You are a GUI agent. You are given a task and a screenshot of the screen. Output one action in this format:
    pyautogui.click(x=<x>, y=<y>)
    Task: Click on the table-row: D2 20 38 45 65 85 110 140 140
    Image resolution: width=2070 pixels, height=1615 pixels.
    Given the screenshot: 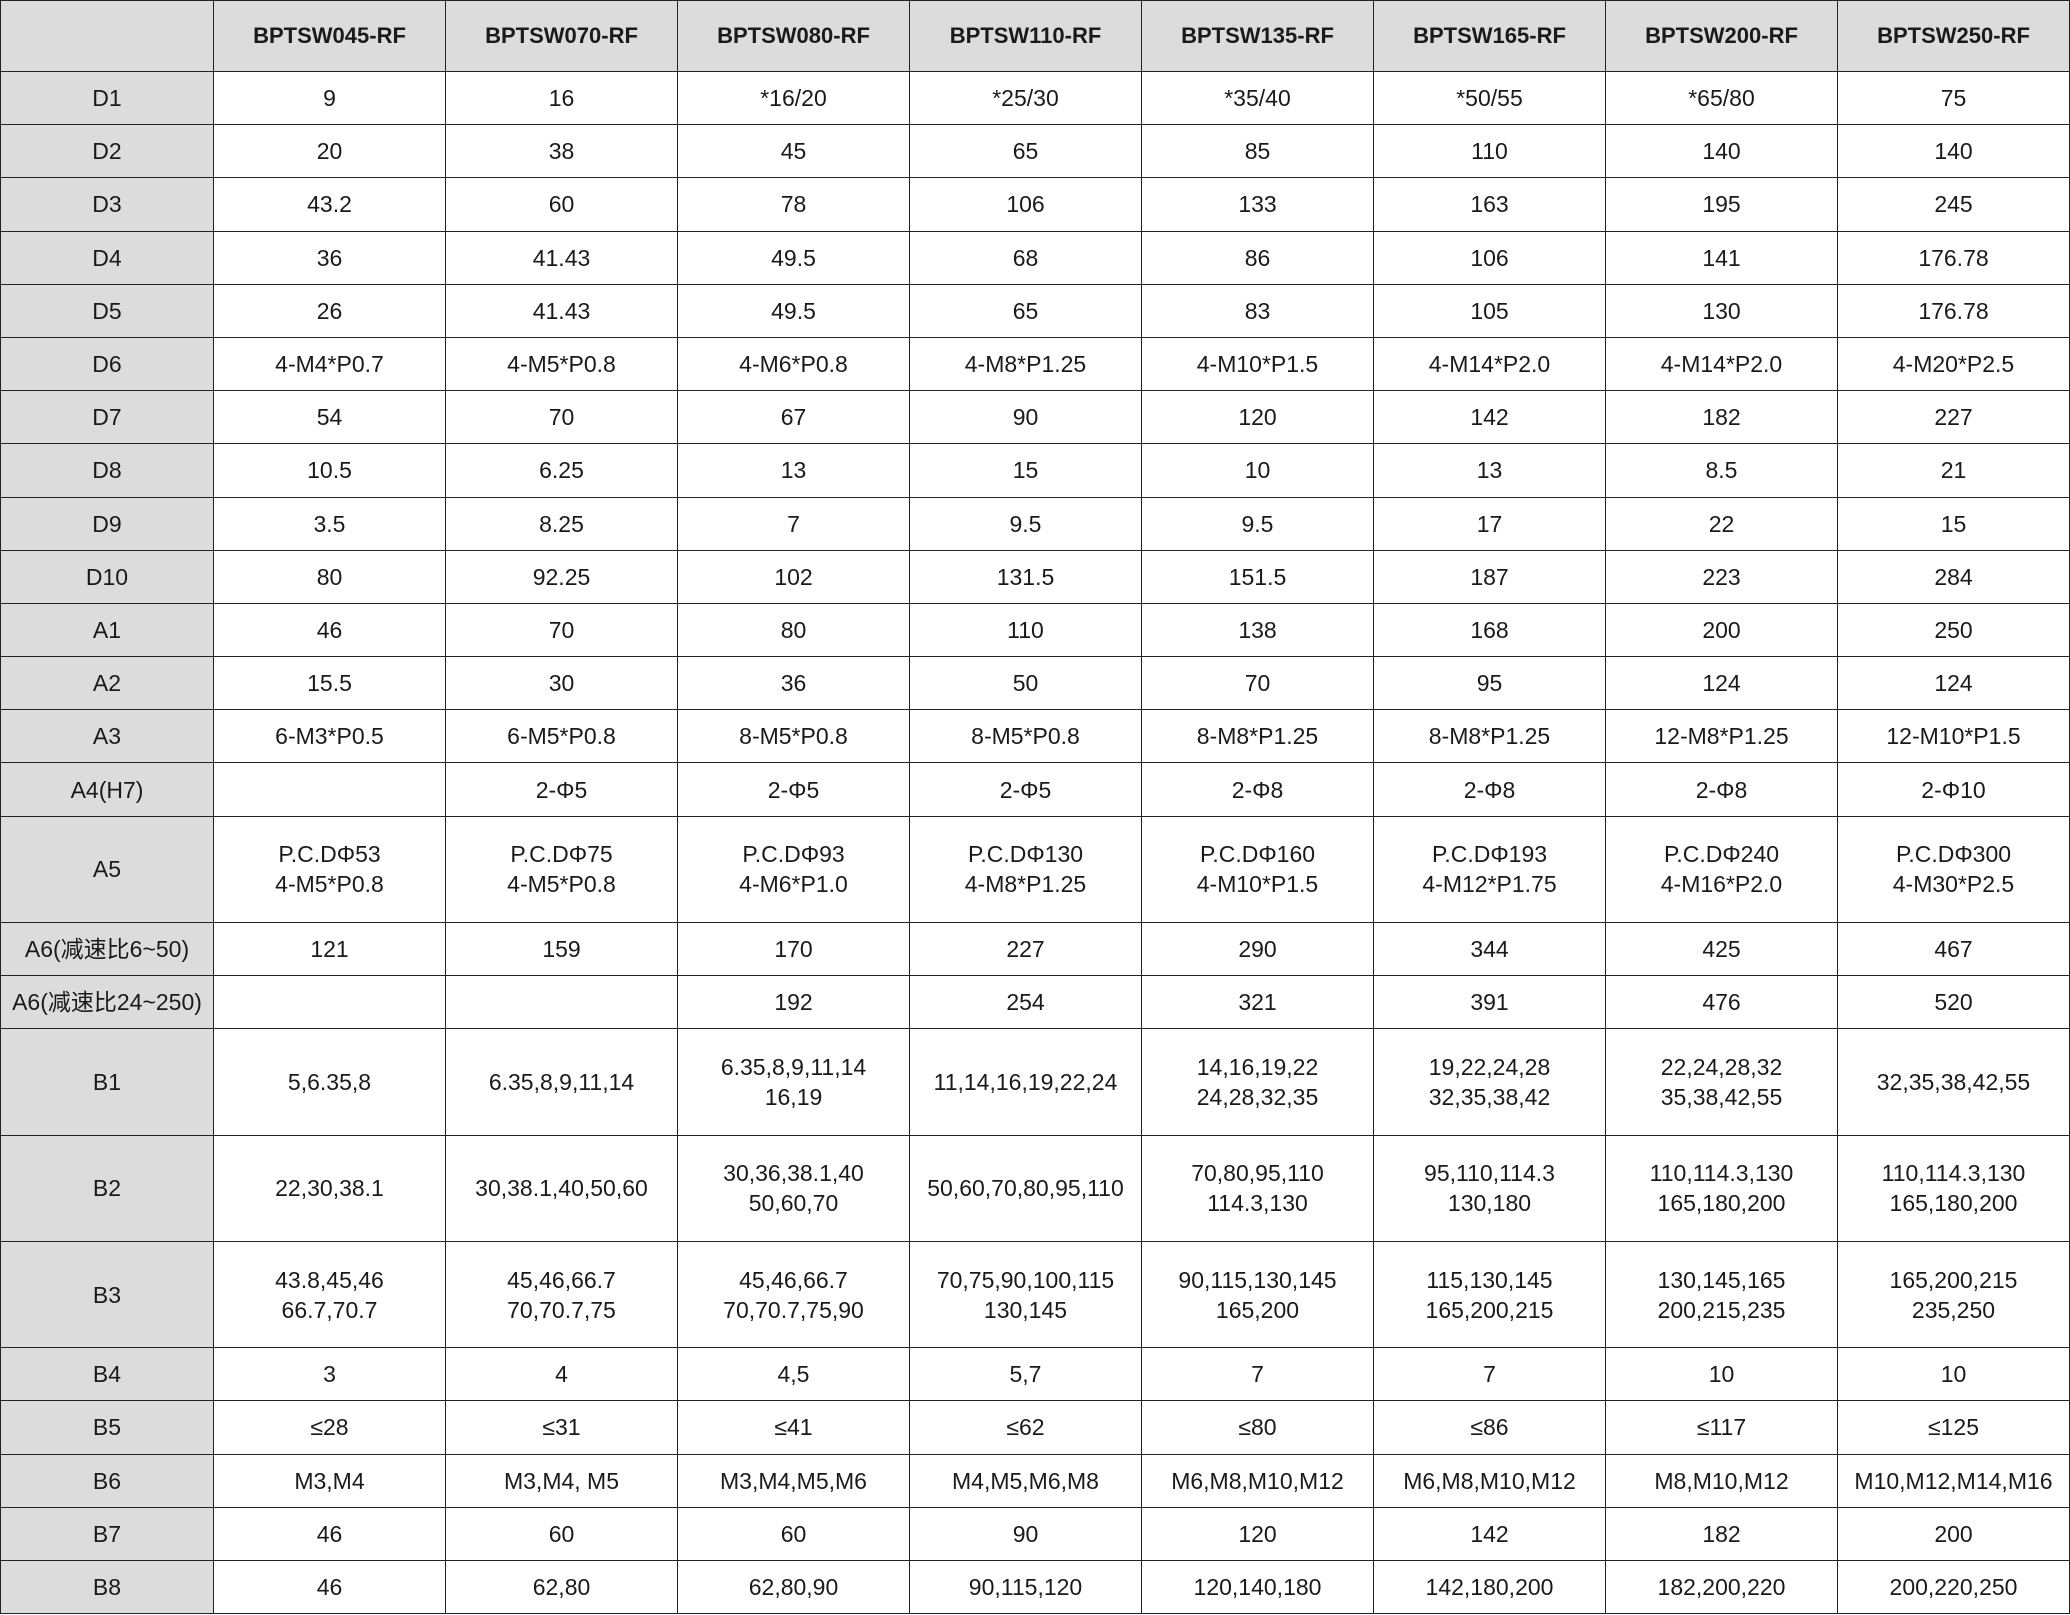 What is the action you would take?
    pyautogui.click(x=1035, y=151)
    